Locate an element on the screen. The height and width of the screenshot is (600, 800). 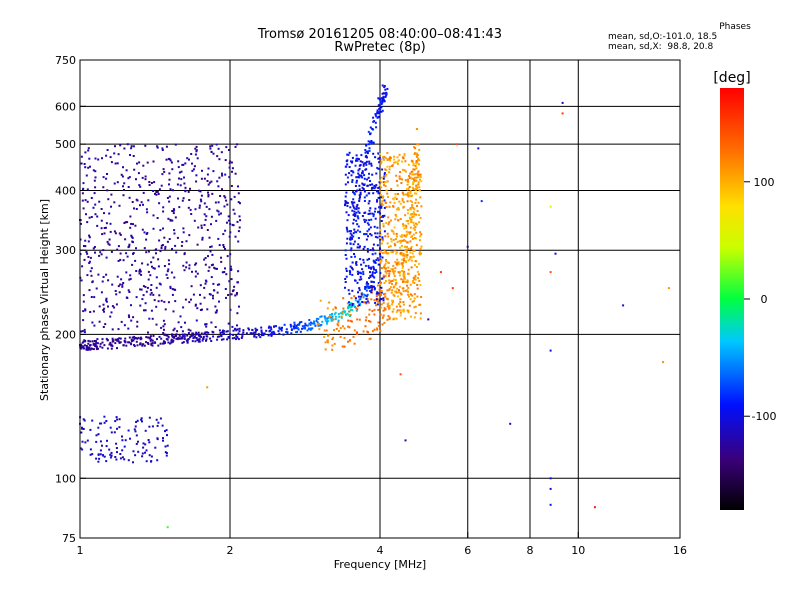
x-axis: 1 2 4 6 8 10 16 is located at coordinates (382, 544).